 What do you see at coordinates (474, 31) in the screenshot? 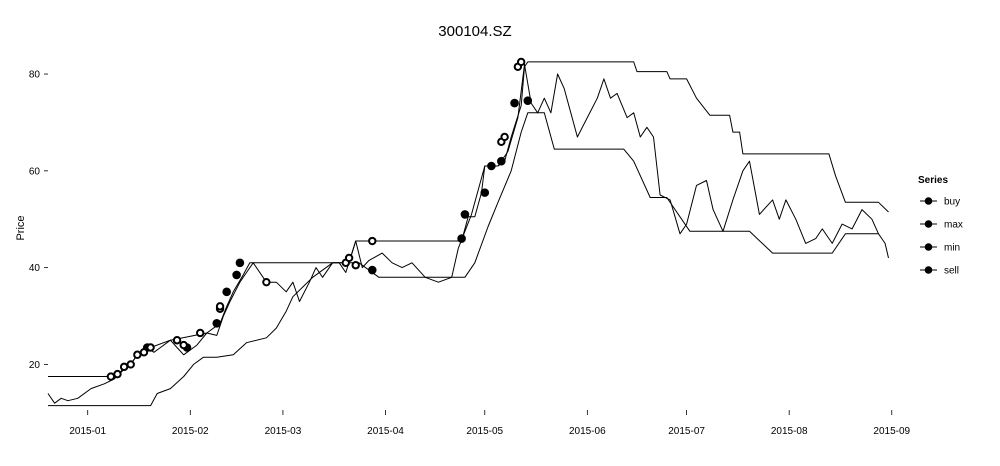
I see `chart-title: 300104.SZ` at bounding box center [474, 31].